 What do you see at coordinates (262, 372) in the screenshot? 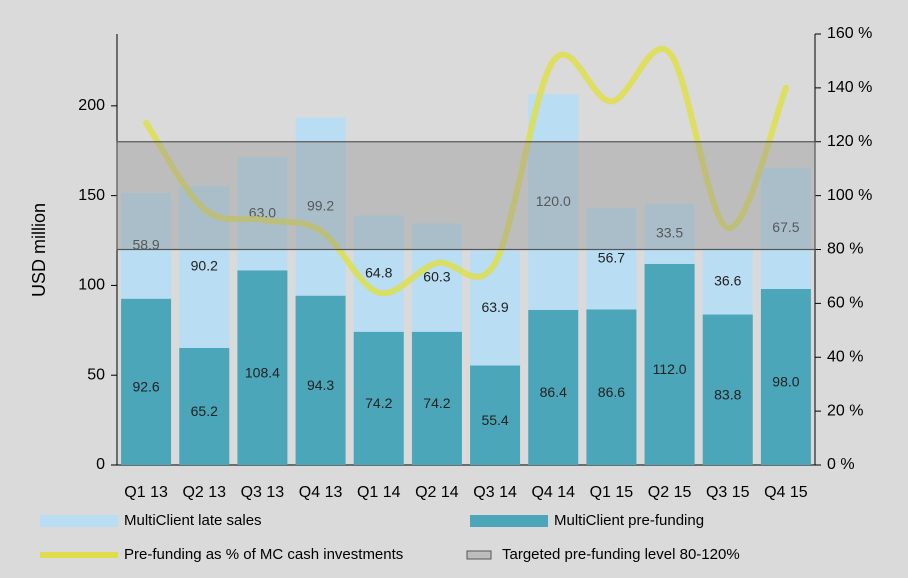
I see `data-label: 108.4` at bounding box center [262, 372].